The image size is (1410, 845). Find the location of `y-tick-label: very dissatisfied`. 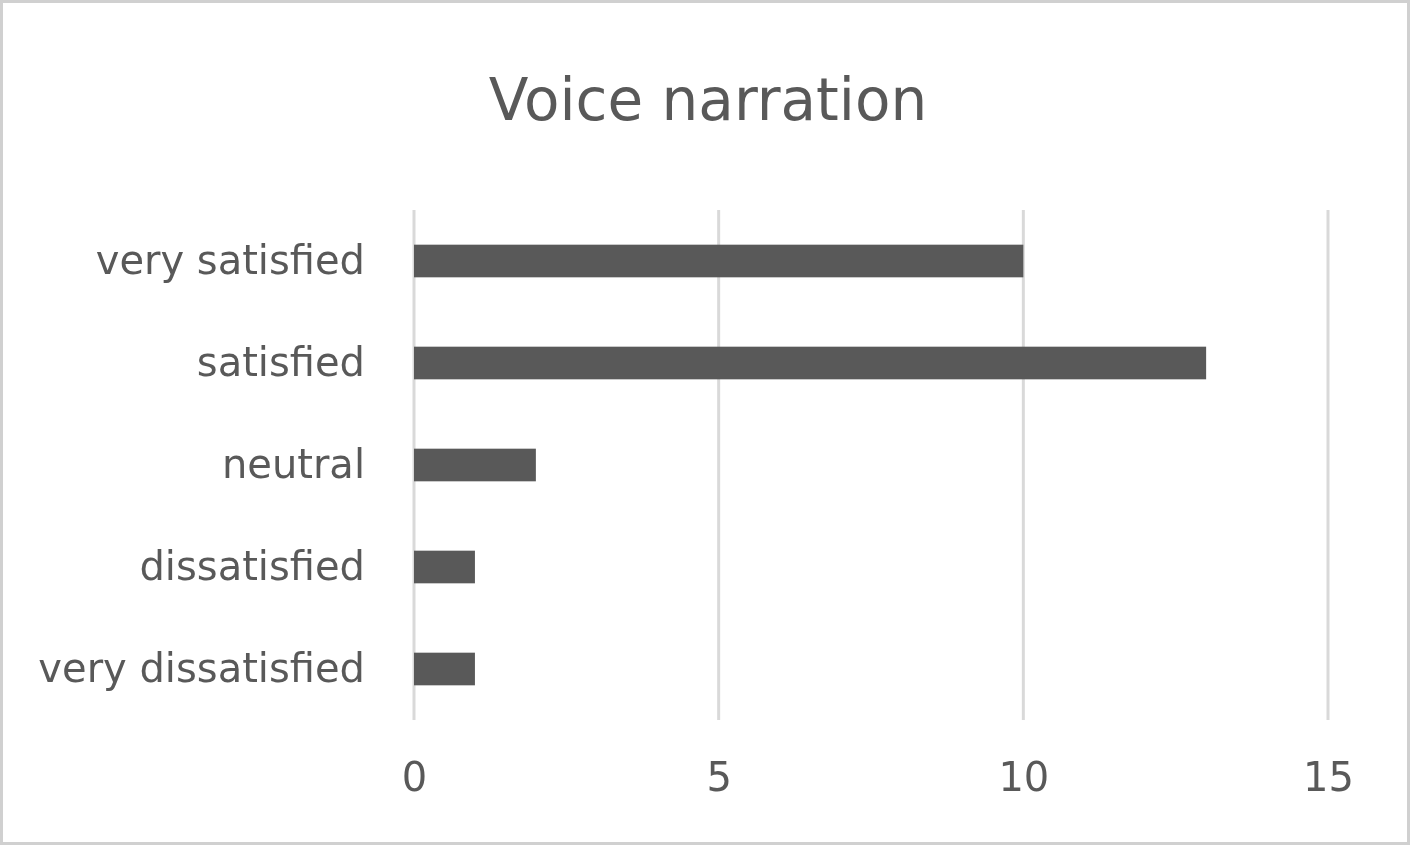

y-tick-label: very dissatisfied is located at coordinates (201, 667).